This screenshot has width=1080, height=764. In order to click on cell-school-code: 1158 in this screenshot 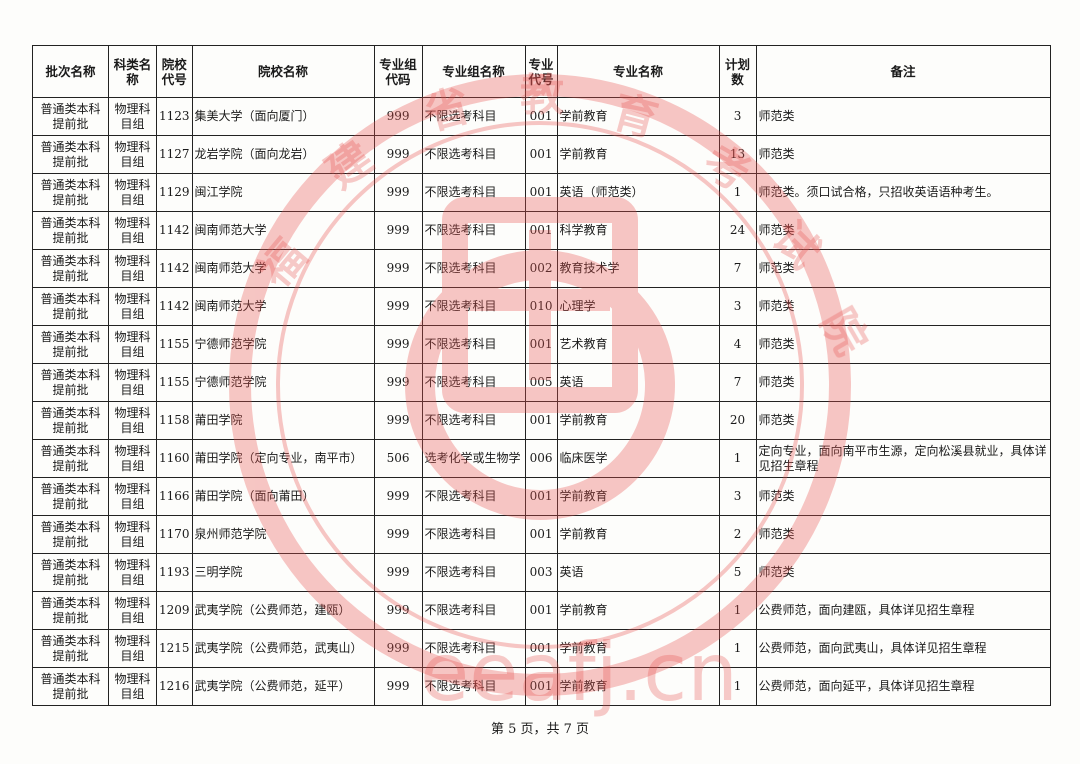, I will do `click(174, 420)`.